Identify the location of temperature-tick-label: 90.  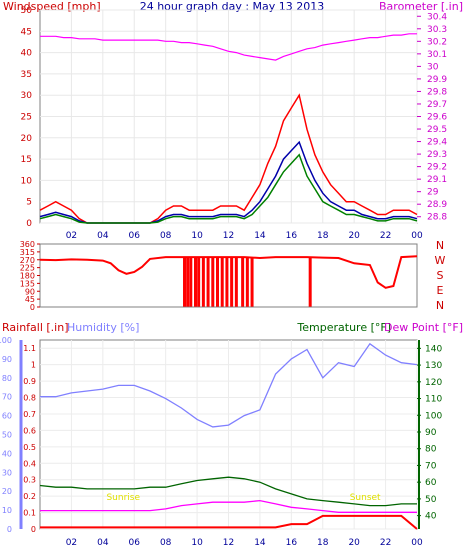
(431, 433).